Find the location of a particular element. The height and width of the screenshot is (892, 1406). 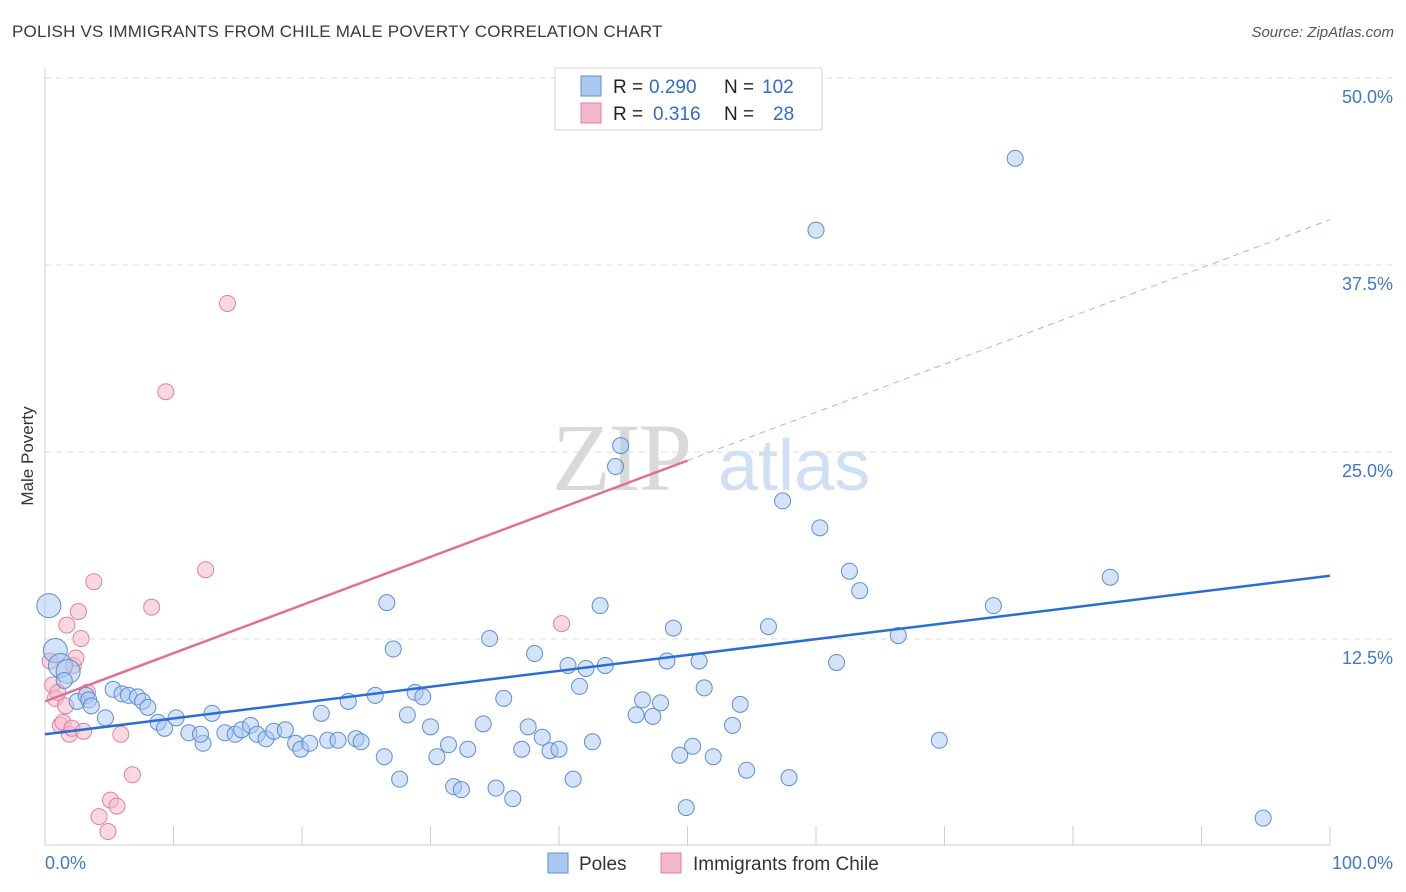

legend-r-label-chile: R = is located at coordinates (628, 114).